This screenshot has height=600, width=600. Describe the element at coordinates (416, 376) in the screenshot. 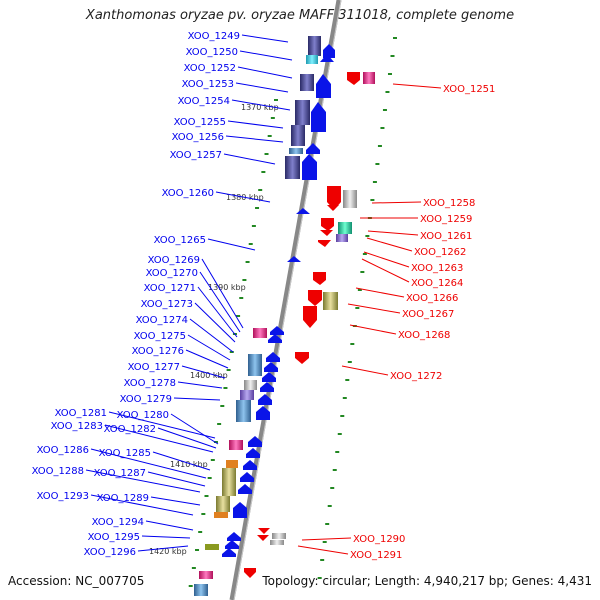

I see `reverse-gene-label: XOO_1272` at that location.